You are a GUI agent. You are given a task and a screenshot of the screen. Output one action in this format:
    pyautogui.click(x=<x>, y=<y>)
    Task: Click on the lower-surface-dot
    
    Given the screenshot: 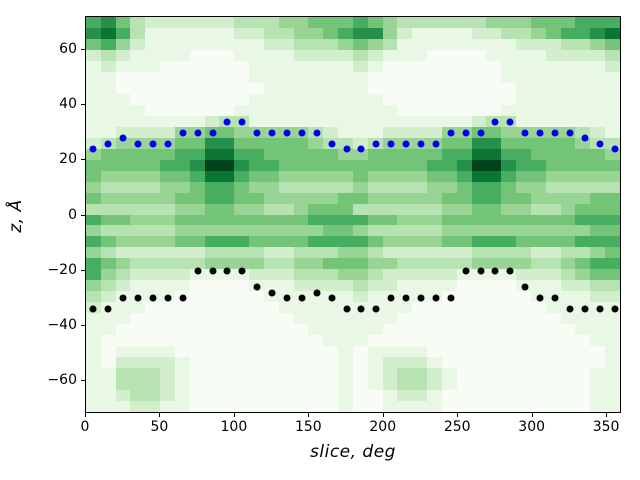 What is the action you would take?
    pyautogui.click(x=287, y=298)
    